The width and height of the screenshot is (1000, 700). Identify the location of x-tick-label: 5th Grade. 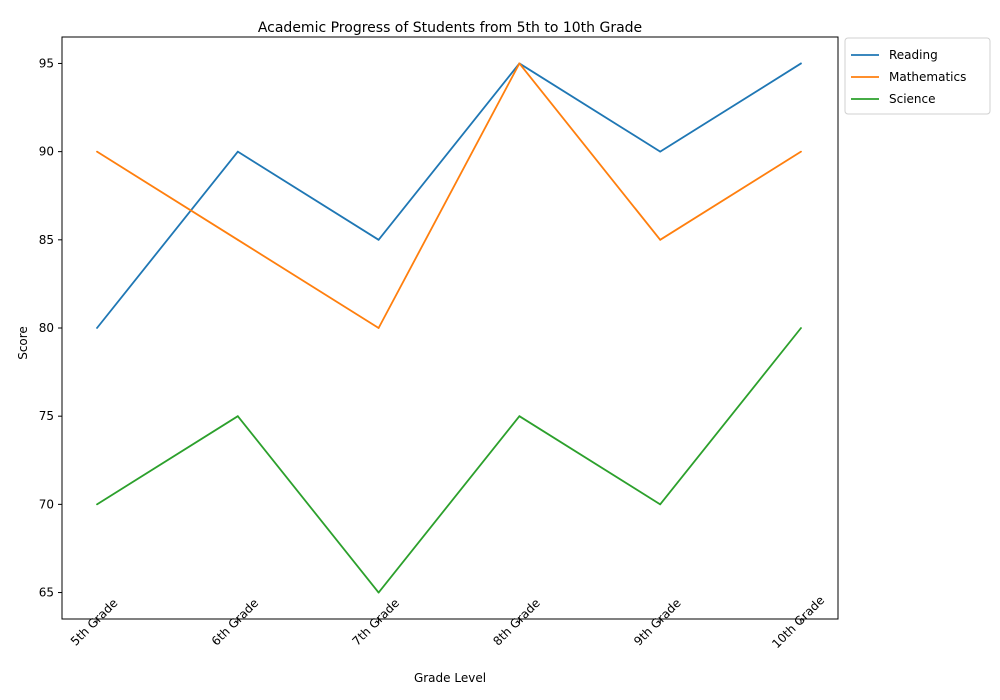
(94, 622).